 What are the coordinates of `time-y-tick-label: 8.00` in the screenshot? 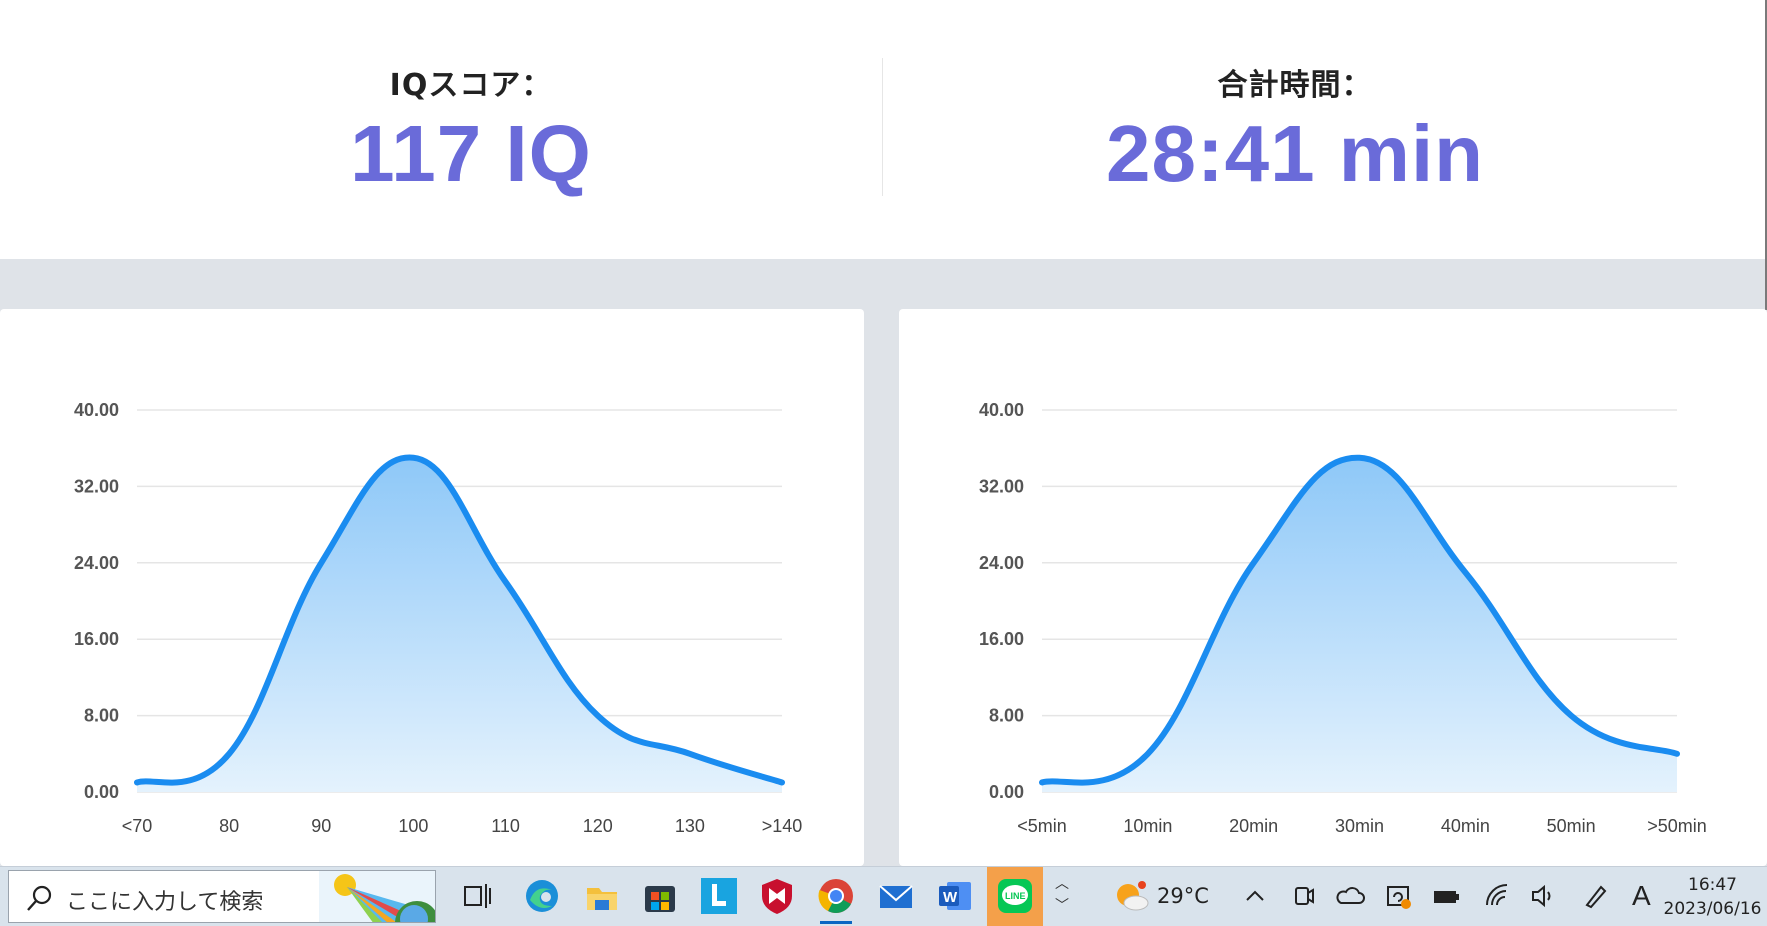 It's located at (1006, 716).